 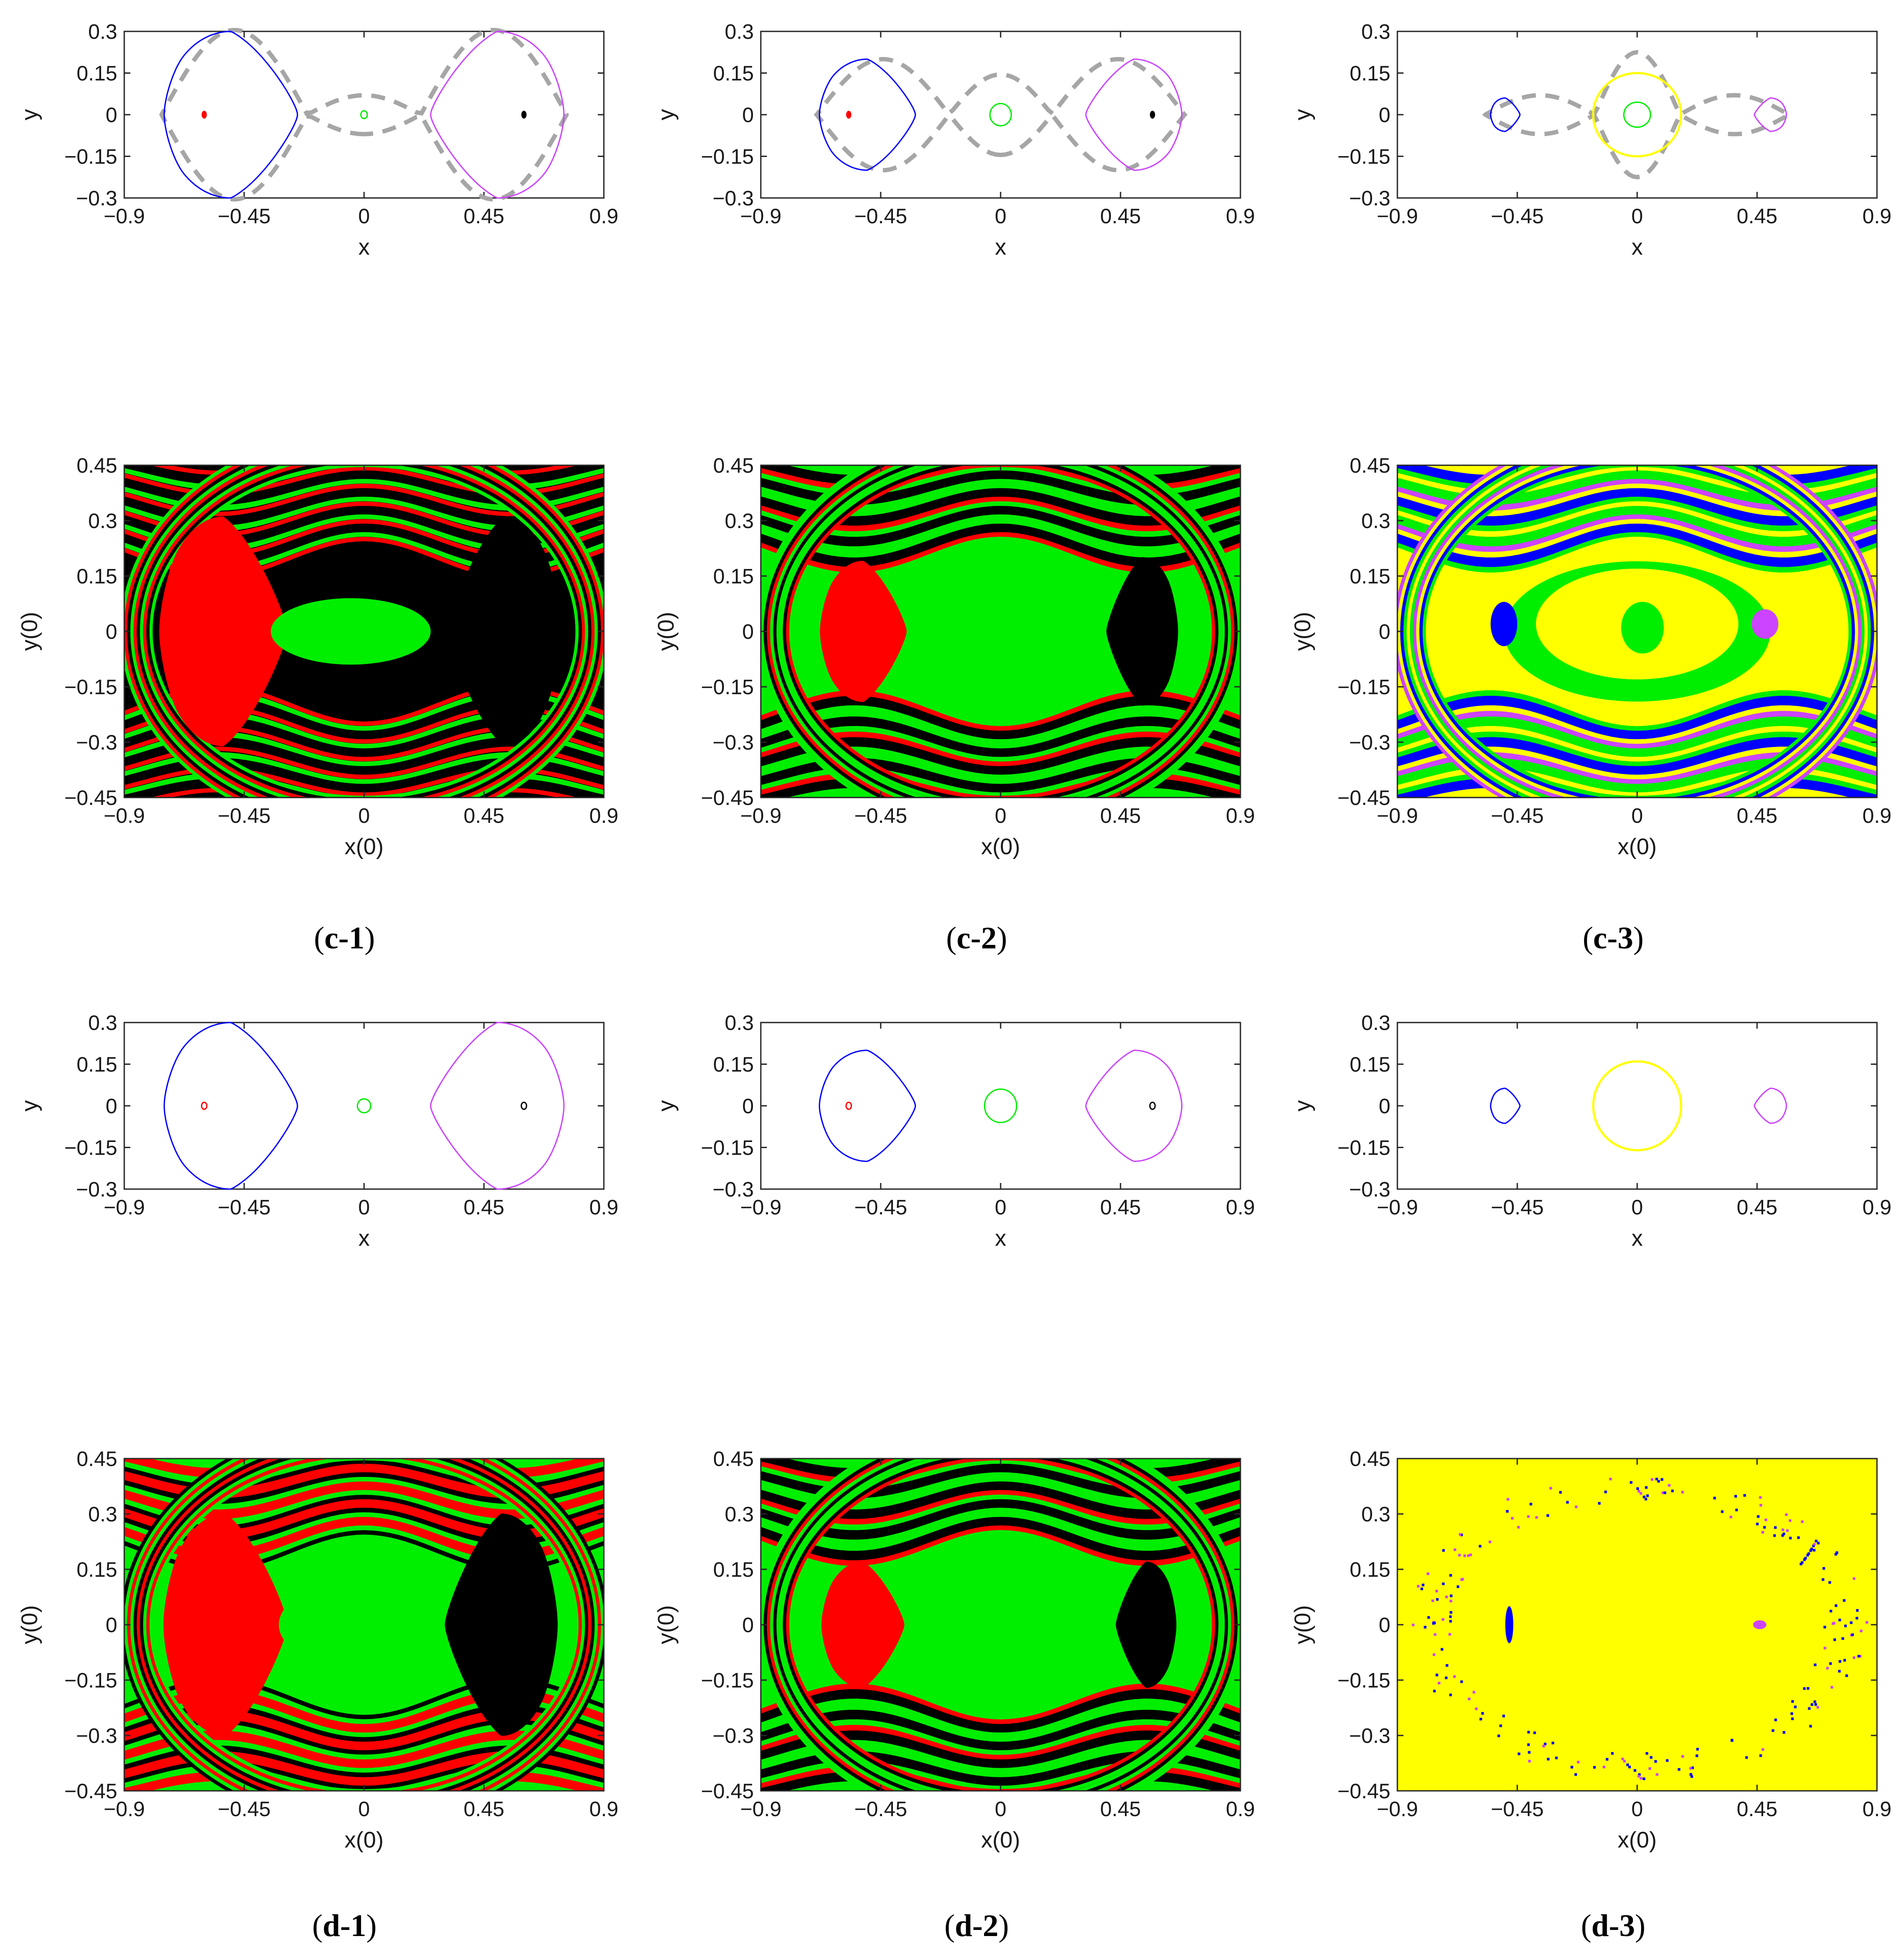 What do you see at coordinates (727, 1792) in the screenshot?
I see `d2-basin-ytick-label: −0.45` at bounding box center [727, 1792].